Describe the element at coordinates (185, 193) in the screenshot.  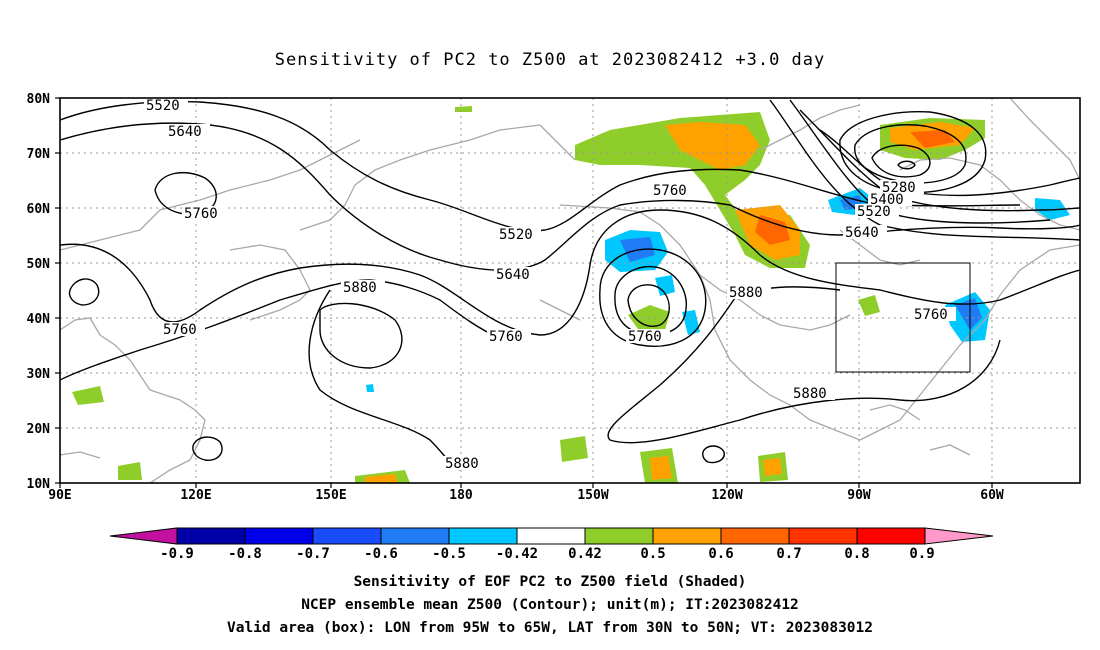
I see `contour-5760-pac-loop` at that location.